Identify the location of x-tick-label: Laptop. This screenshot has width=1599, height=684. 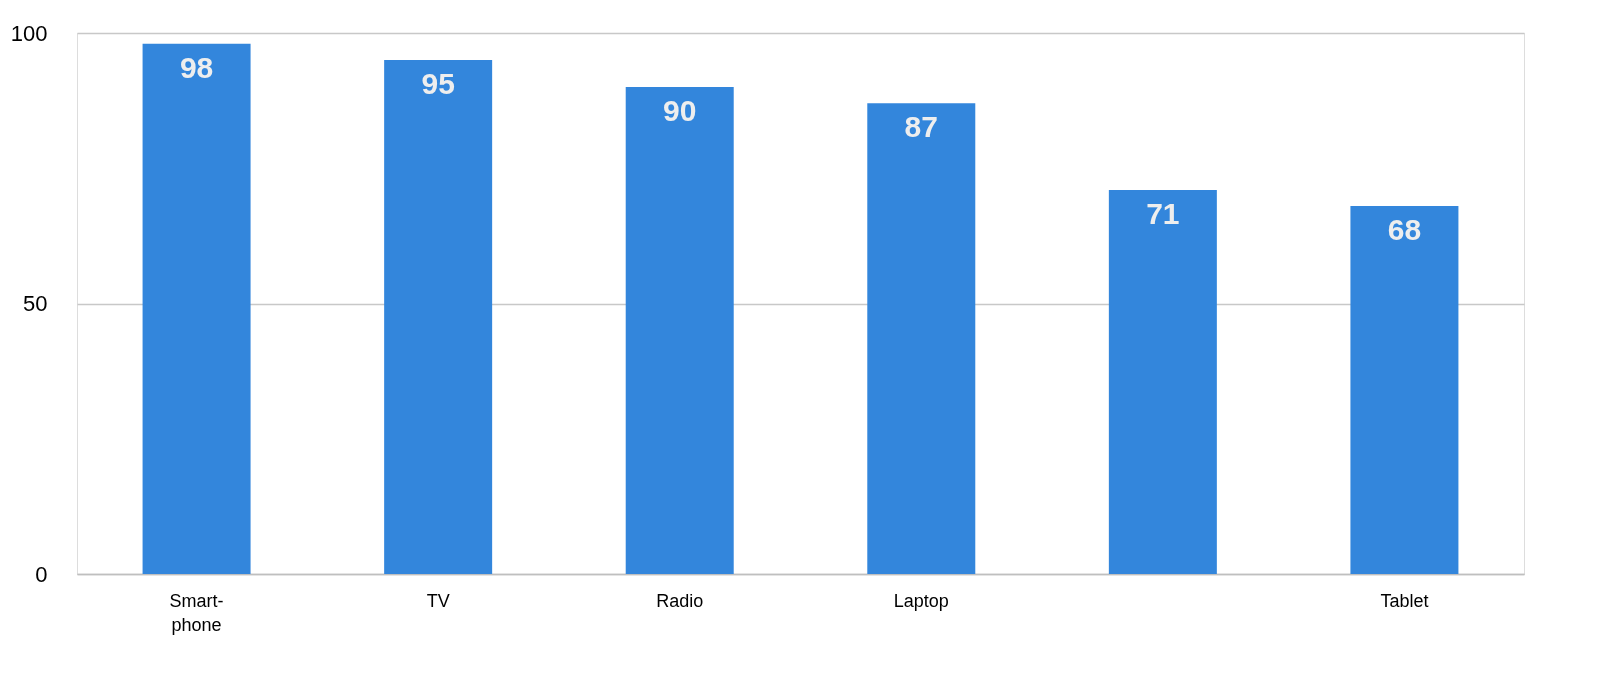
(921, 600).